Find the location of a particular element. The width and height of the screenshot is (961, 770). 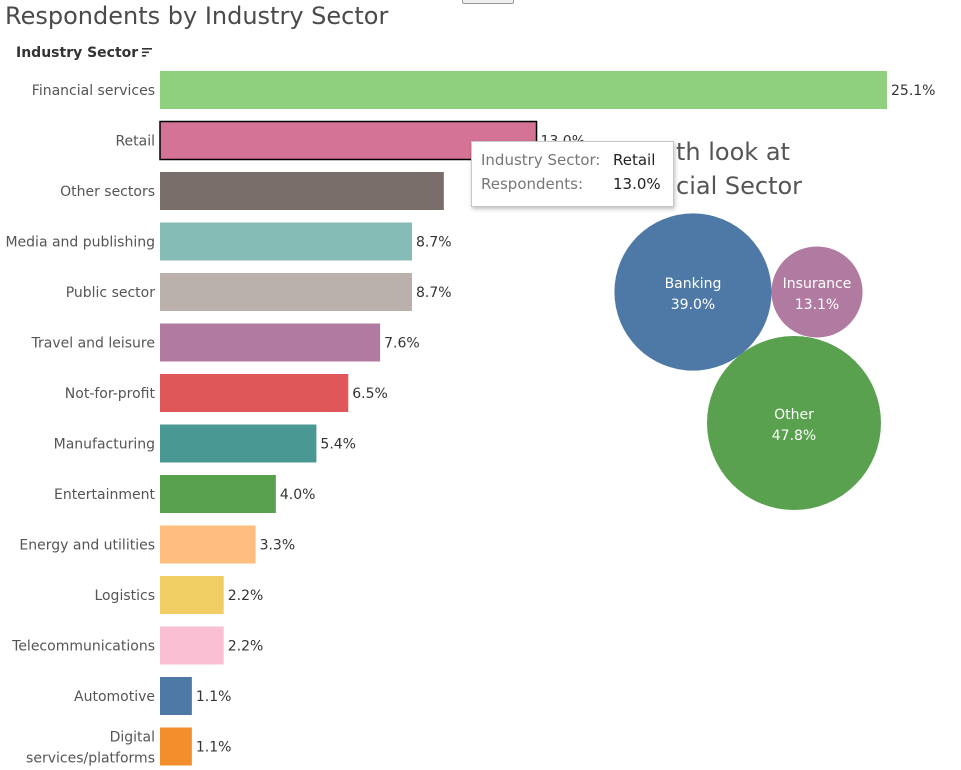

sort-icon is located at coordinates (147, 53).